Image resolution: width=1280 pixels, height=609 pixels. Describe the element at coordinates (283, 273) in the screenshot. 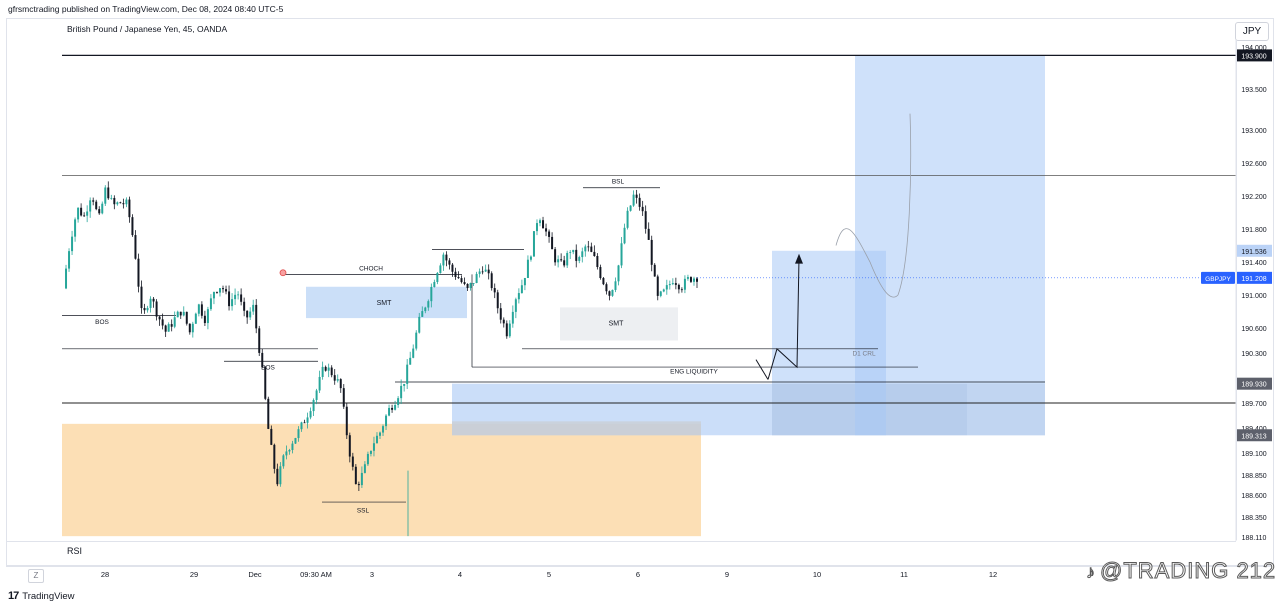

I see `choch-marker` at that location.